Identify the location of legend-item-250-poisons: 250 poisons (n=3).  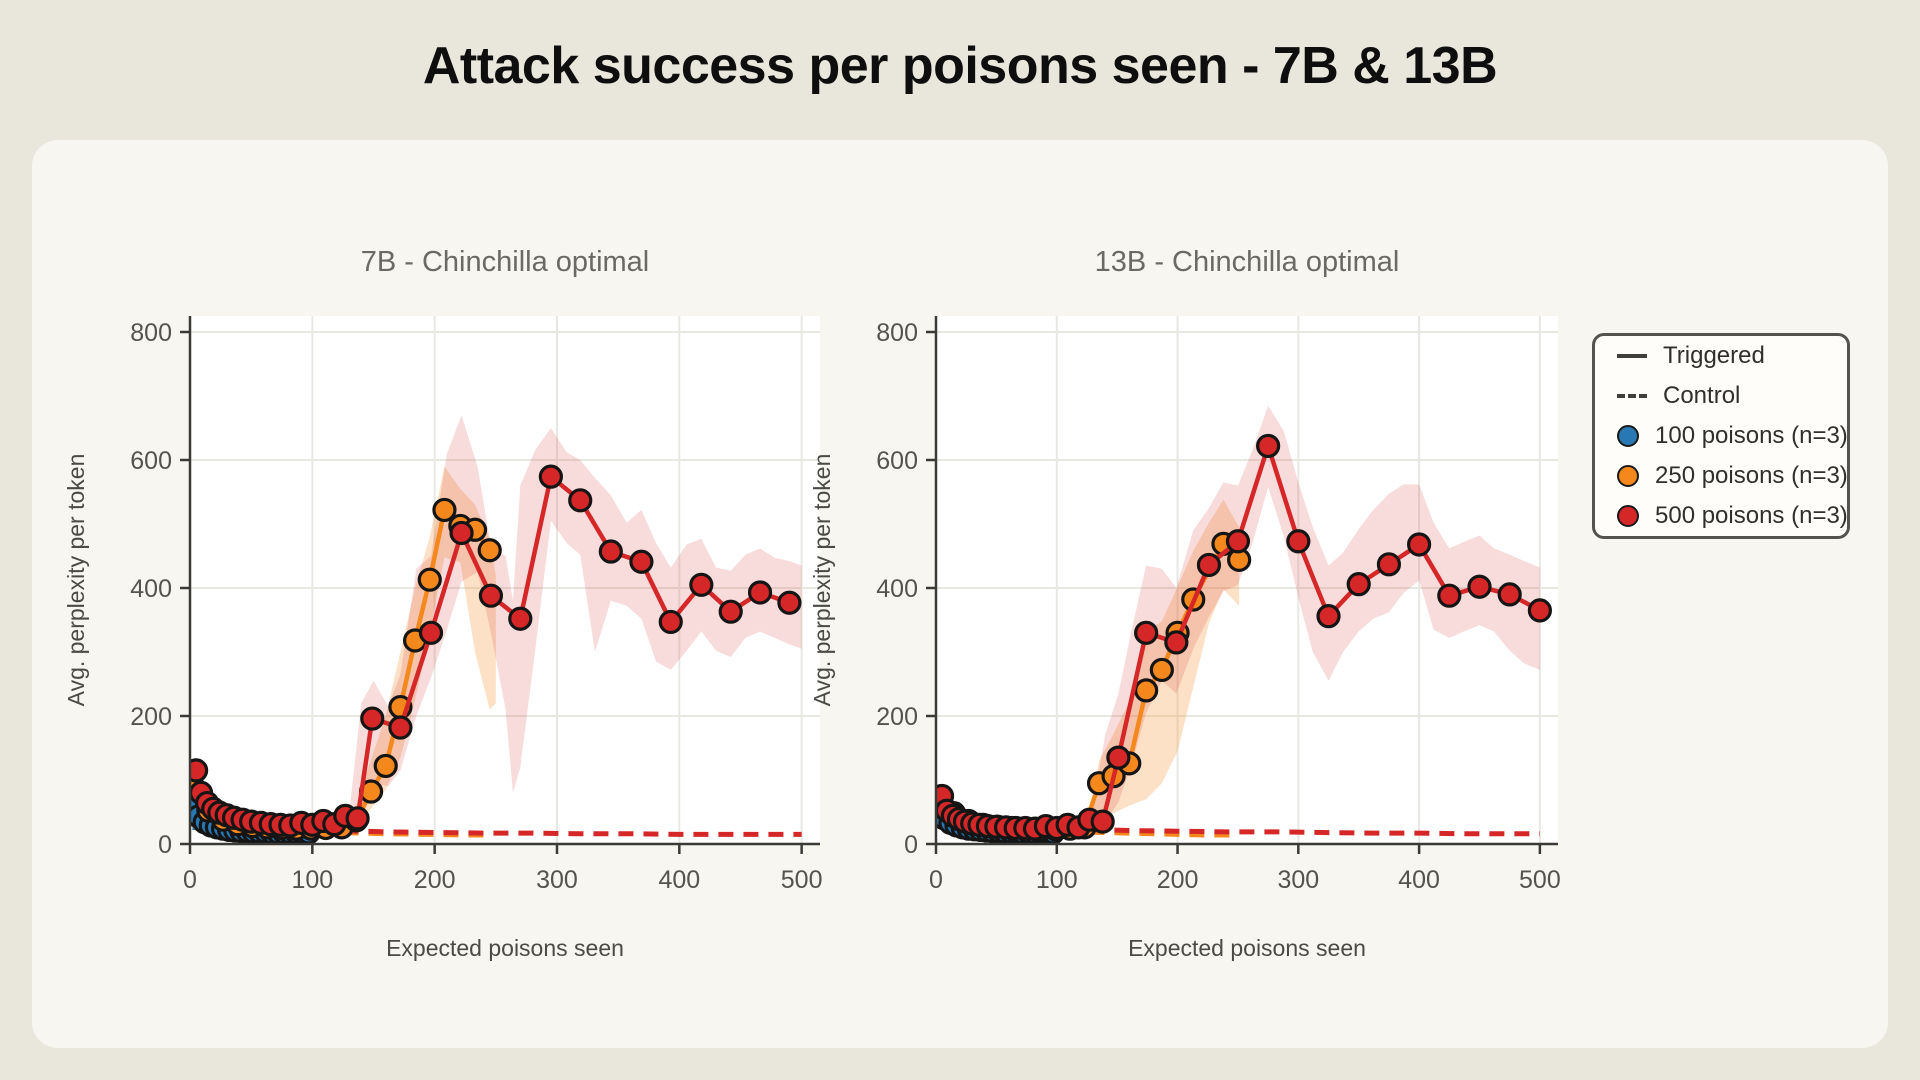
(1732, 476).